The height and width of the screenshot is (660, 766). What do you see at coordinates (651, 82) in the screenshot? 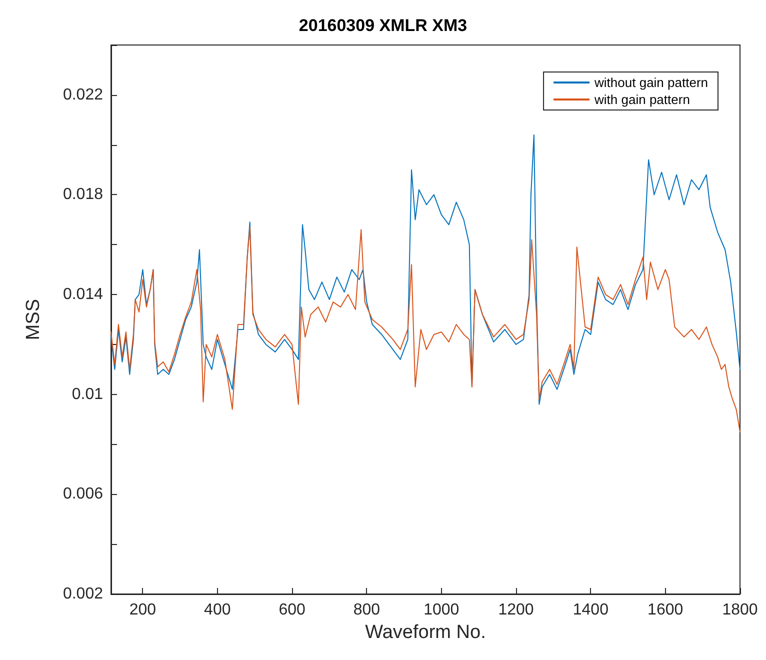
I see `legend-label: without gain pattern` at bounding box center [651, 82].